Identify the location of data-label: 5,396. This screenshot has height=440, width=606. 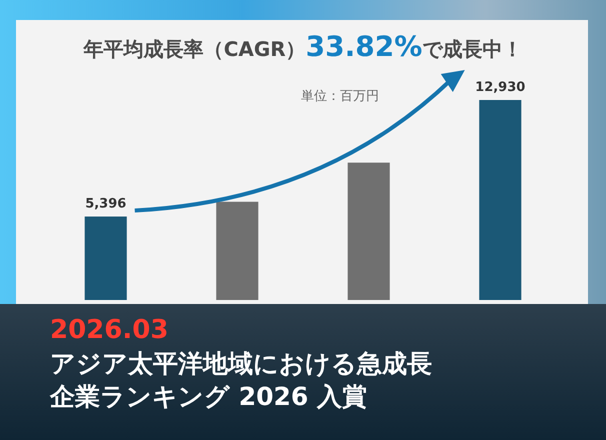
(105, 204).